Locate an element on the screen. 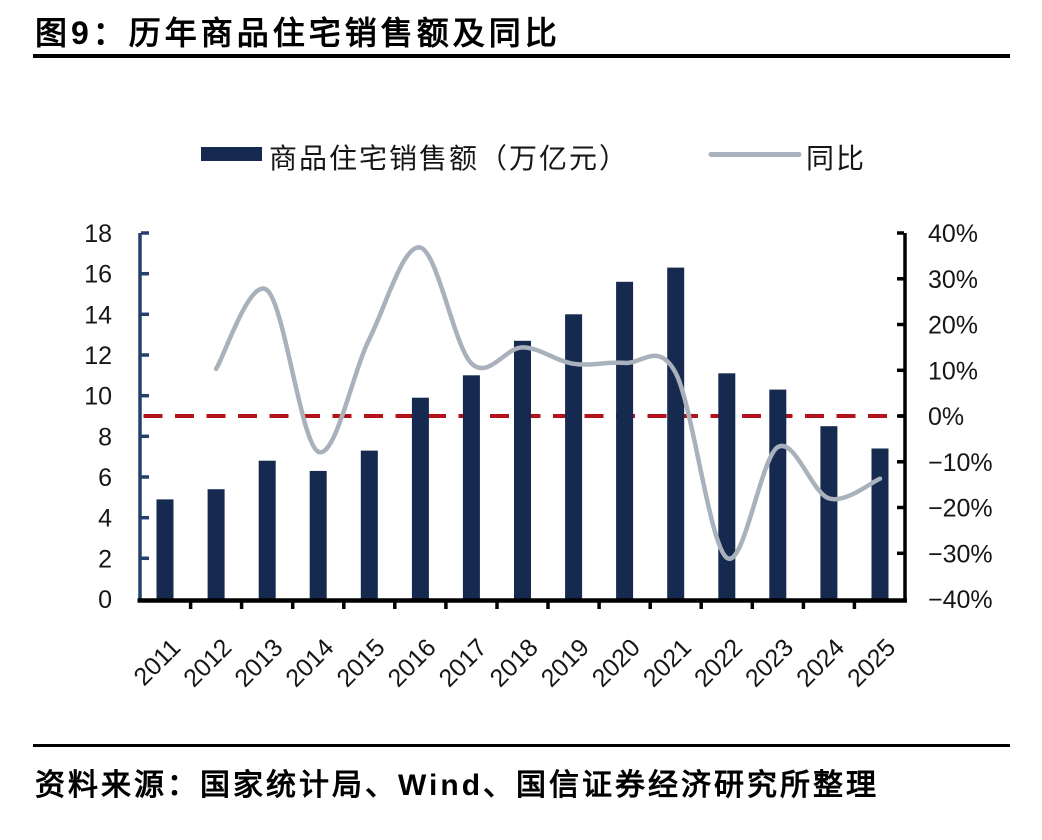  right-axis-label: −40% is located at coordinates (960, 600).